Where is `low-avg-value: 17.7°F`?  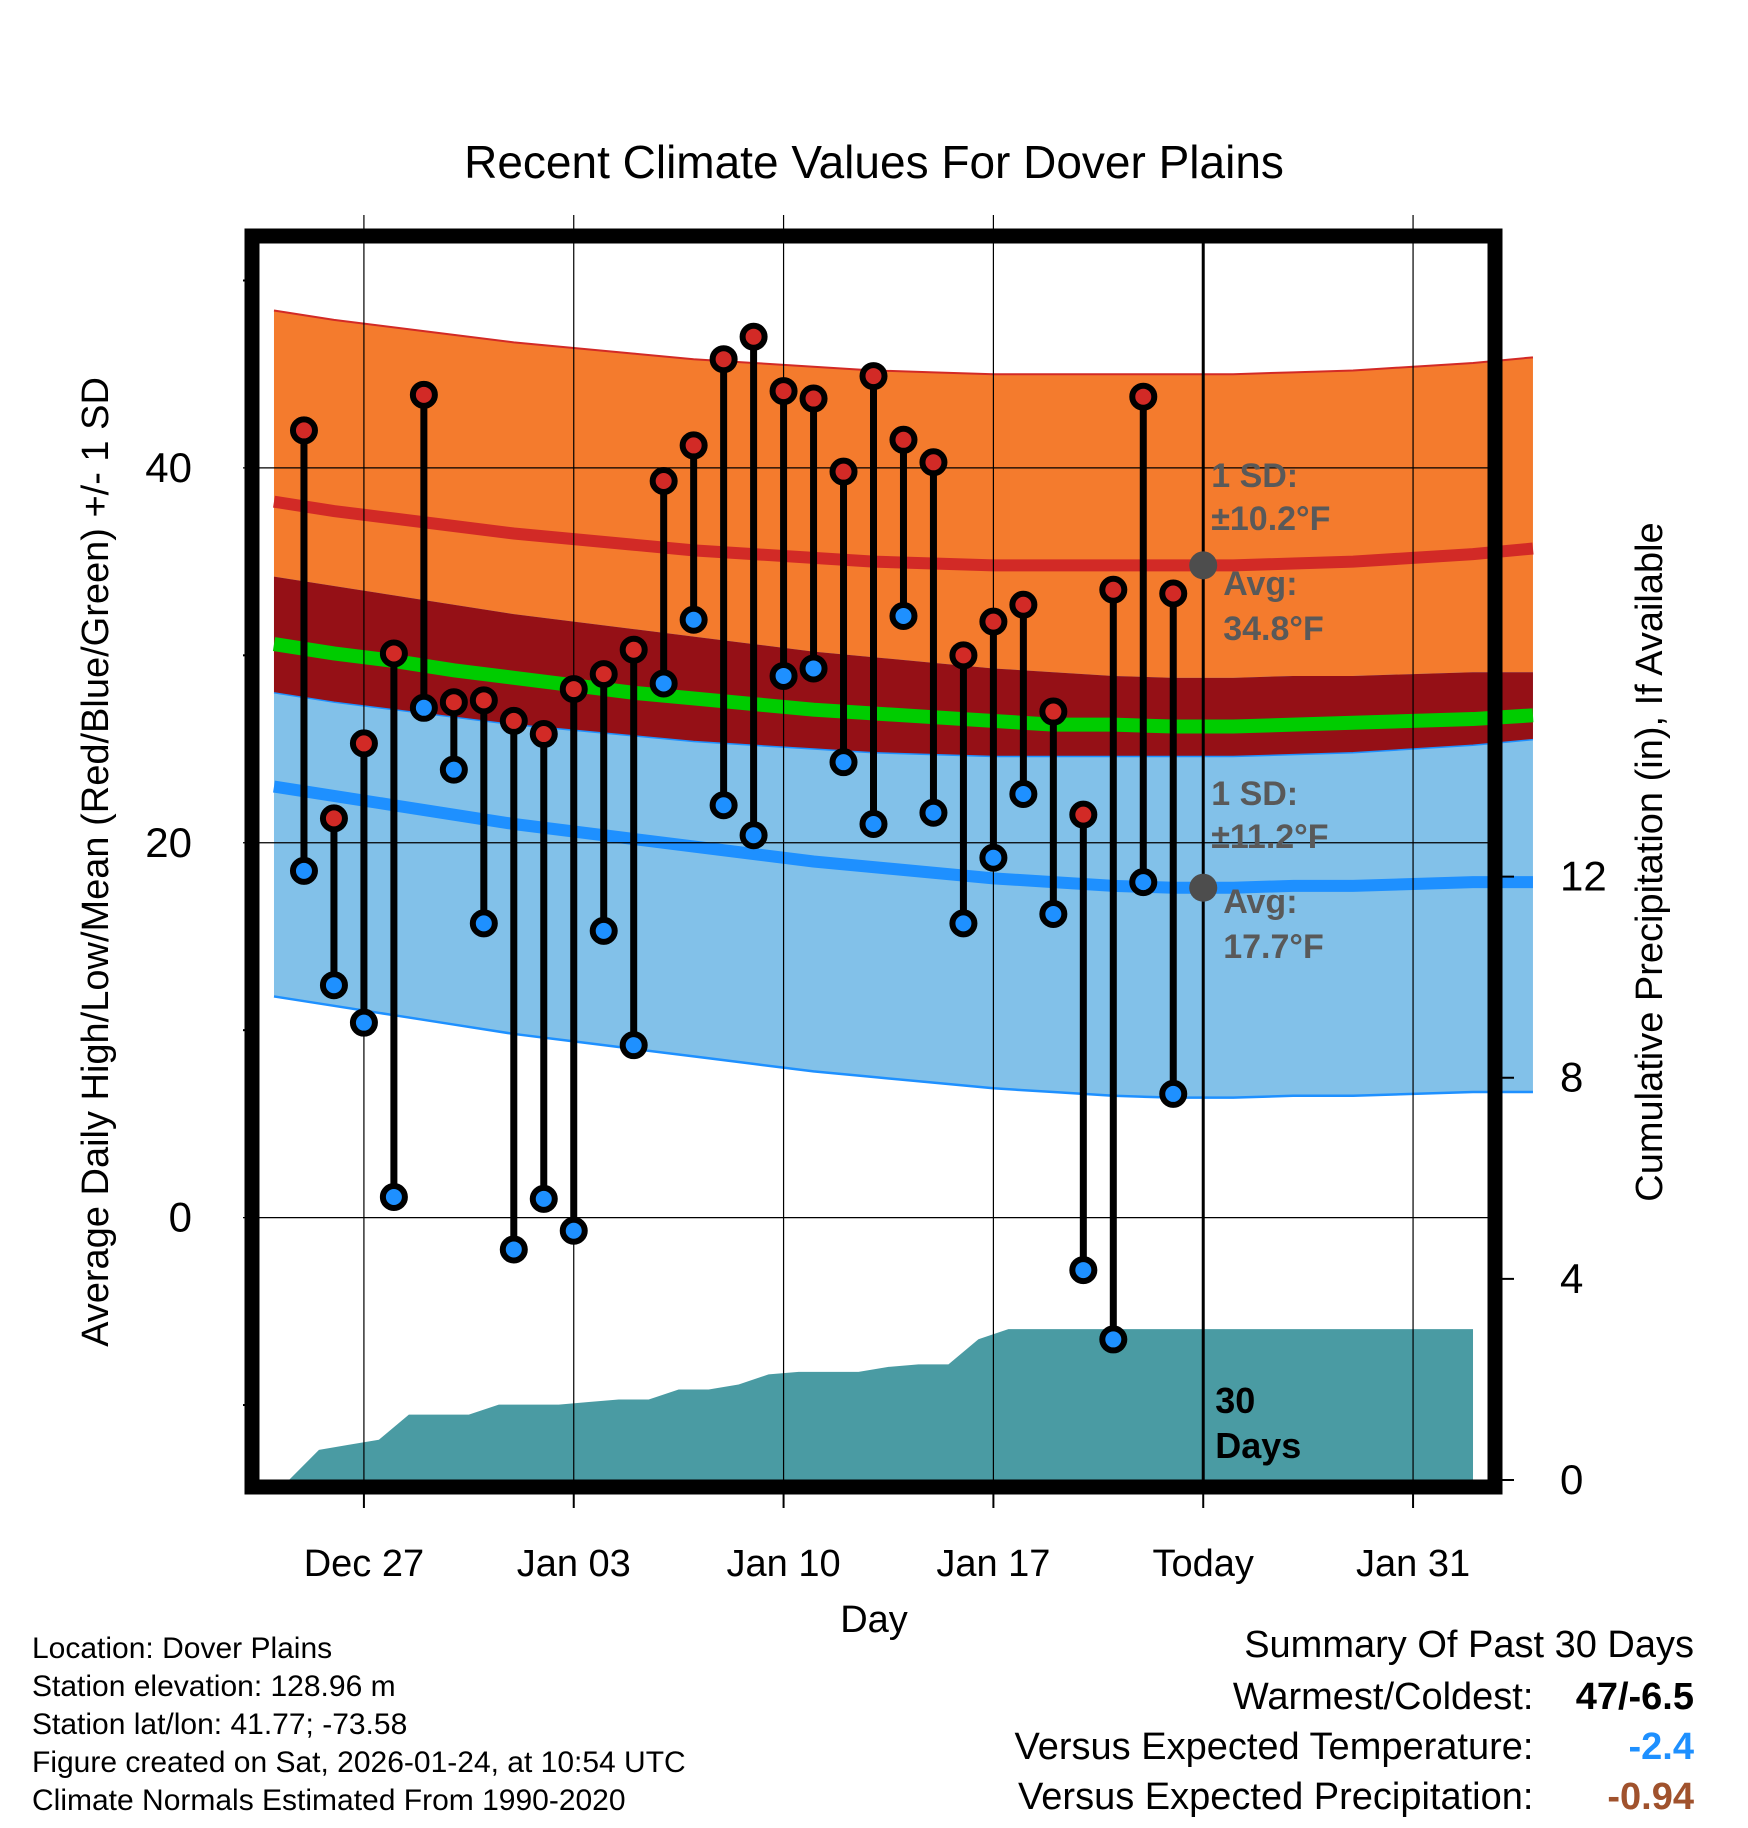
low-avg-value: 17.7°F is located at coordinates (1273, 947).